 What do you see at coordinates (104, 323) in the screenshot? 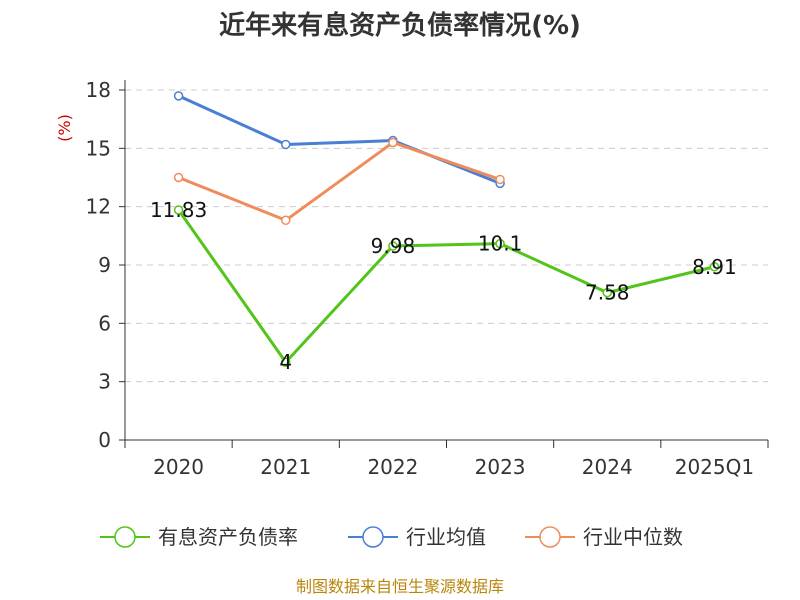
I see `y-tick-label: 6` at bounding box center [104, 323].